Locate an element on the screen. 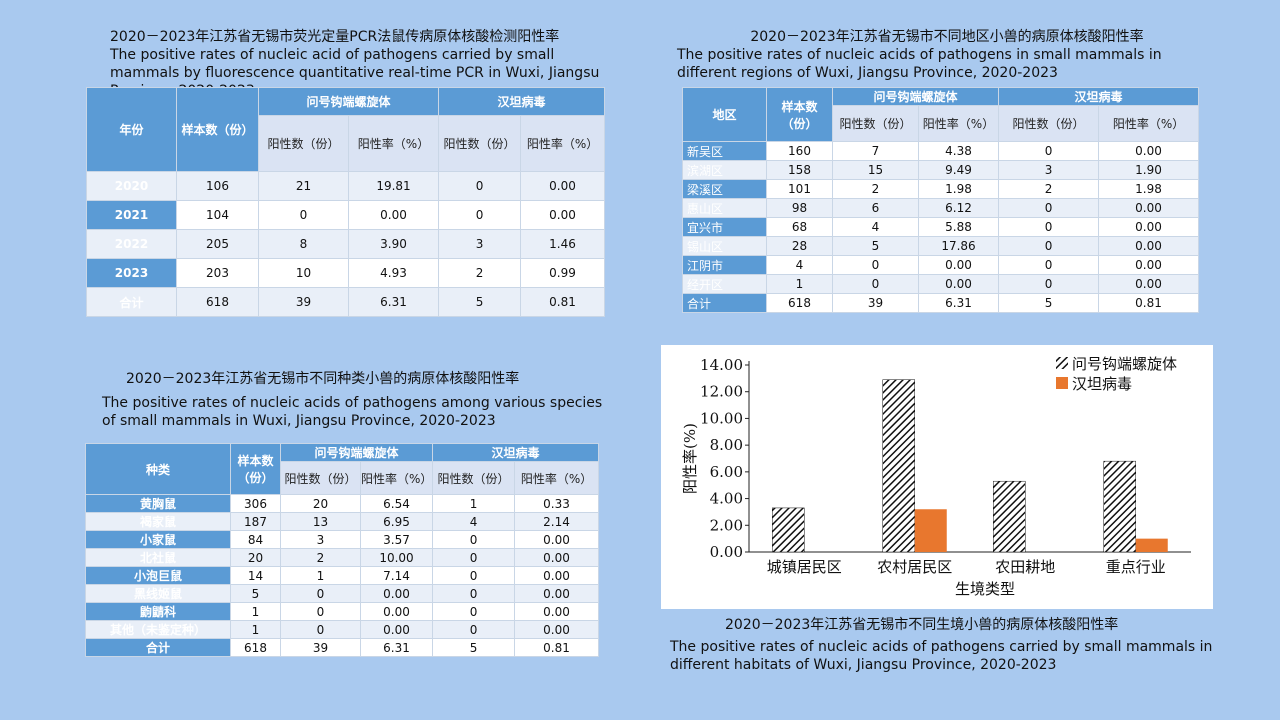 The width and height of the screenshot is (1280, 720). region-row: 宜兴市 68 4 5.88 0 0.00 is located at coordinates (941, 227).